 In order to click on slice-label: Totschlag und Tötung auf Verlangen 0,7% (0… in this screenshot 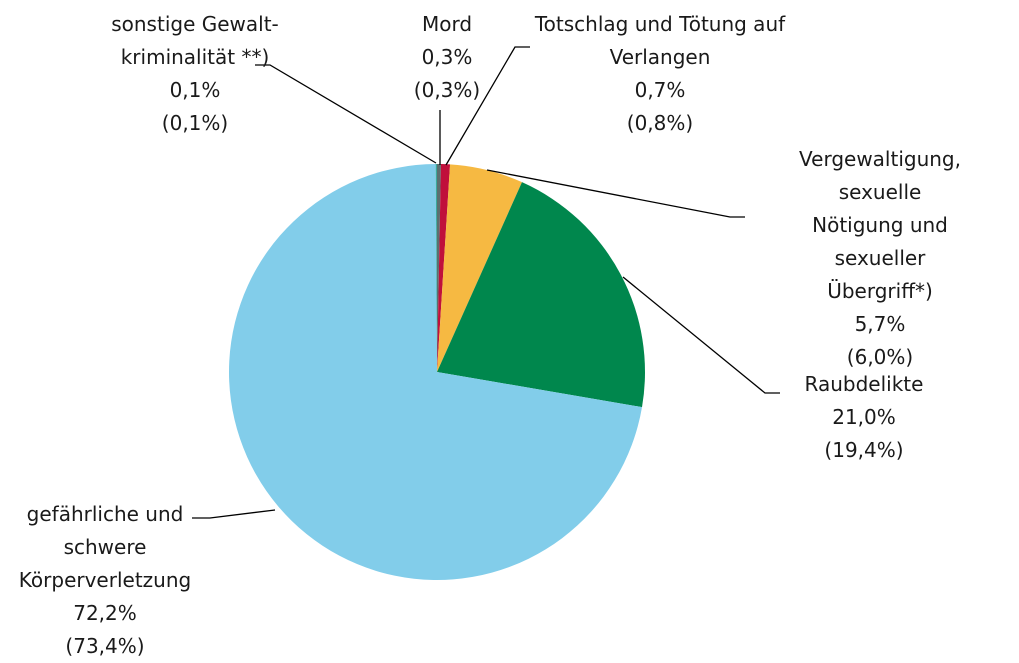, I will do `click(660, 74)`.